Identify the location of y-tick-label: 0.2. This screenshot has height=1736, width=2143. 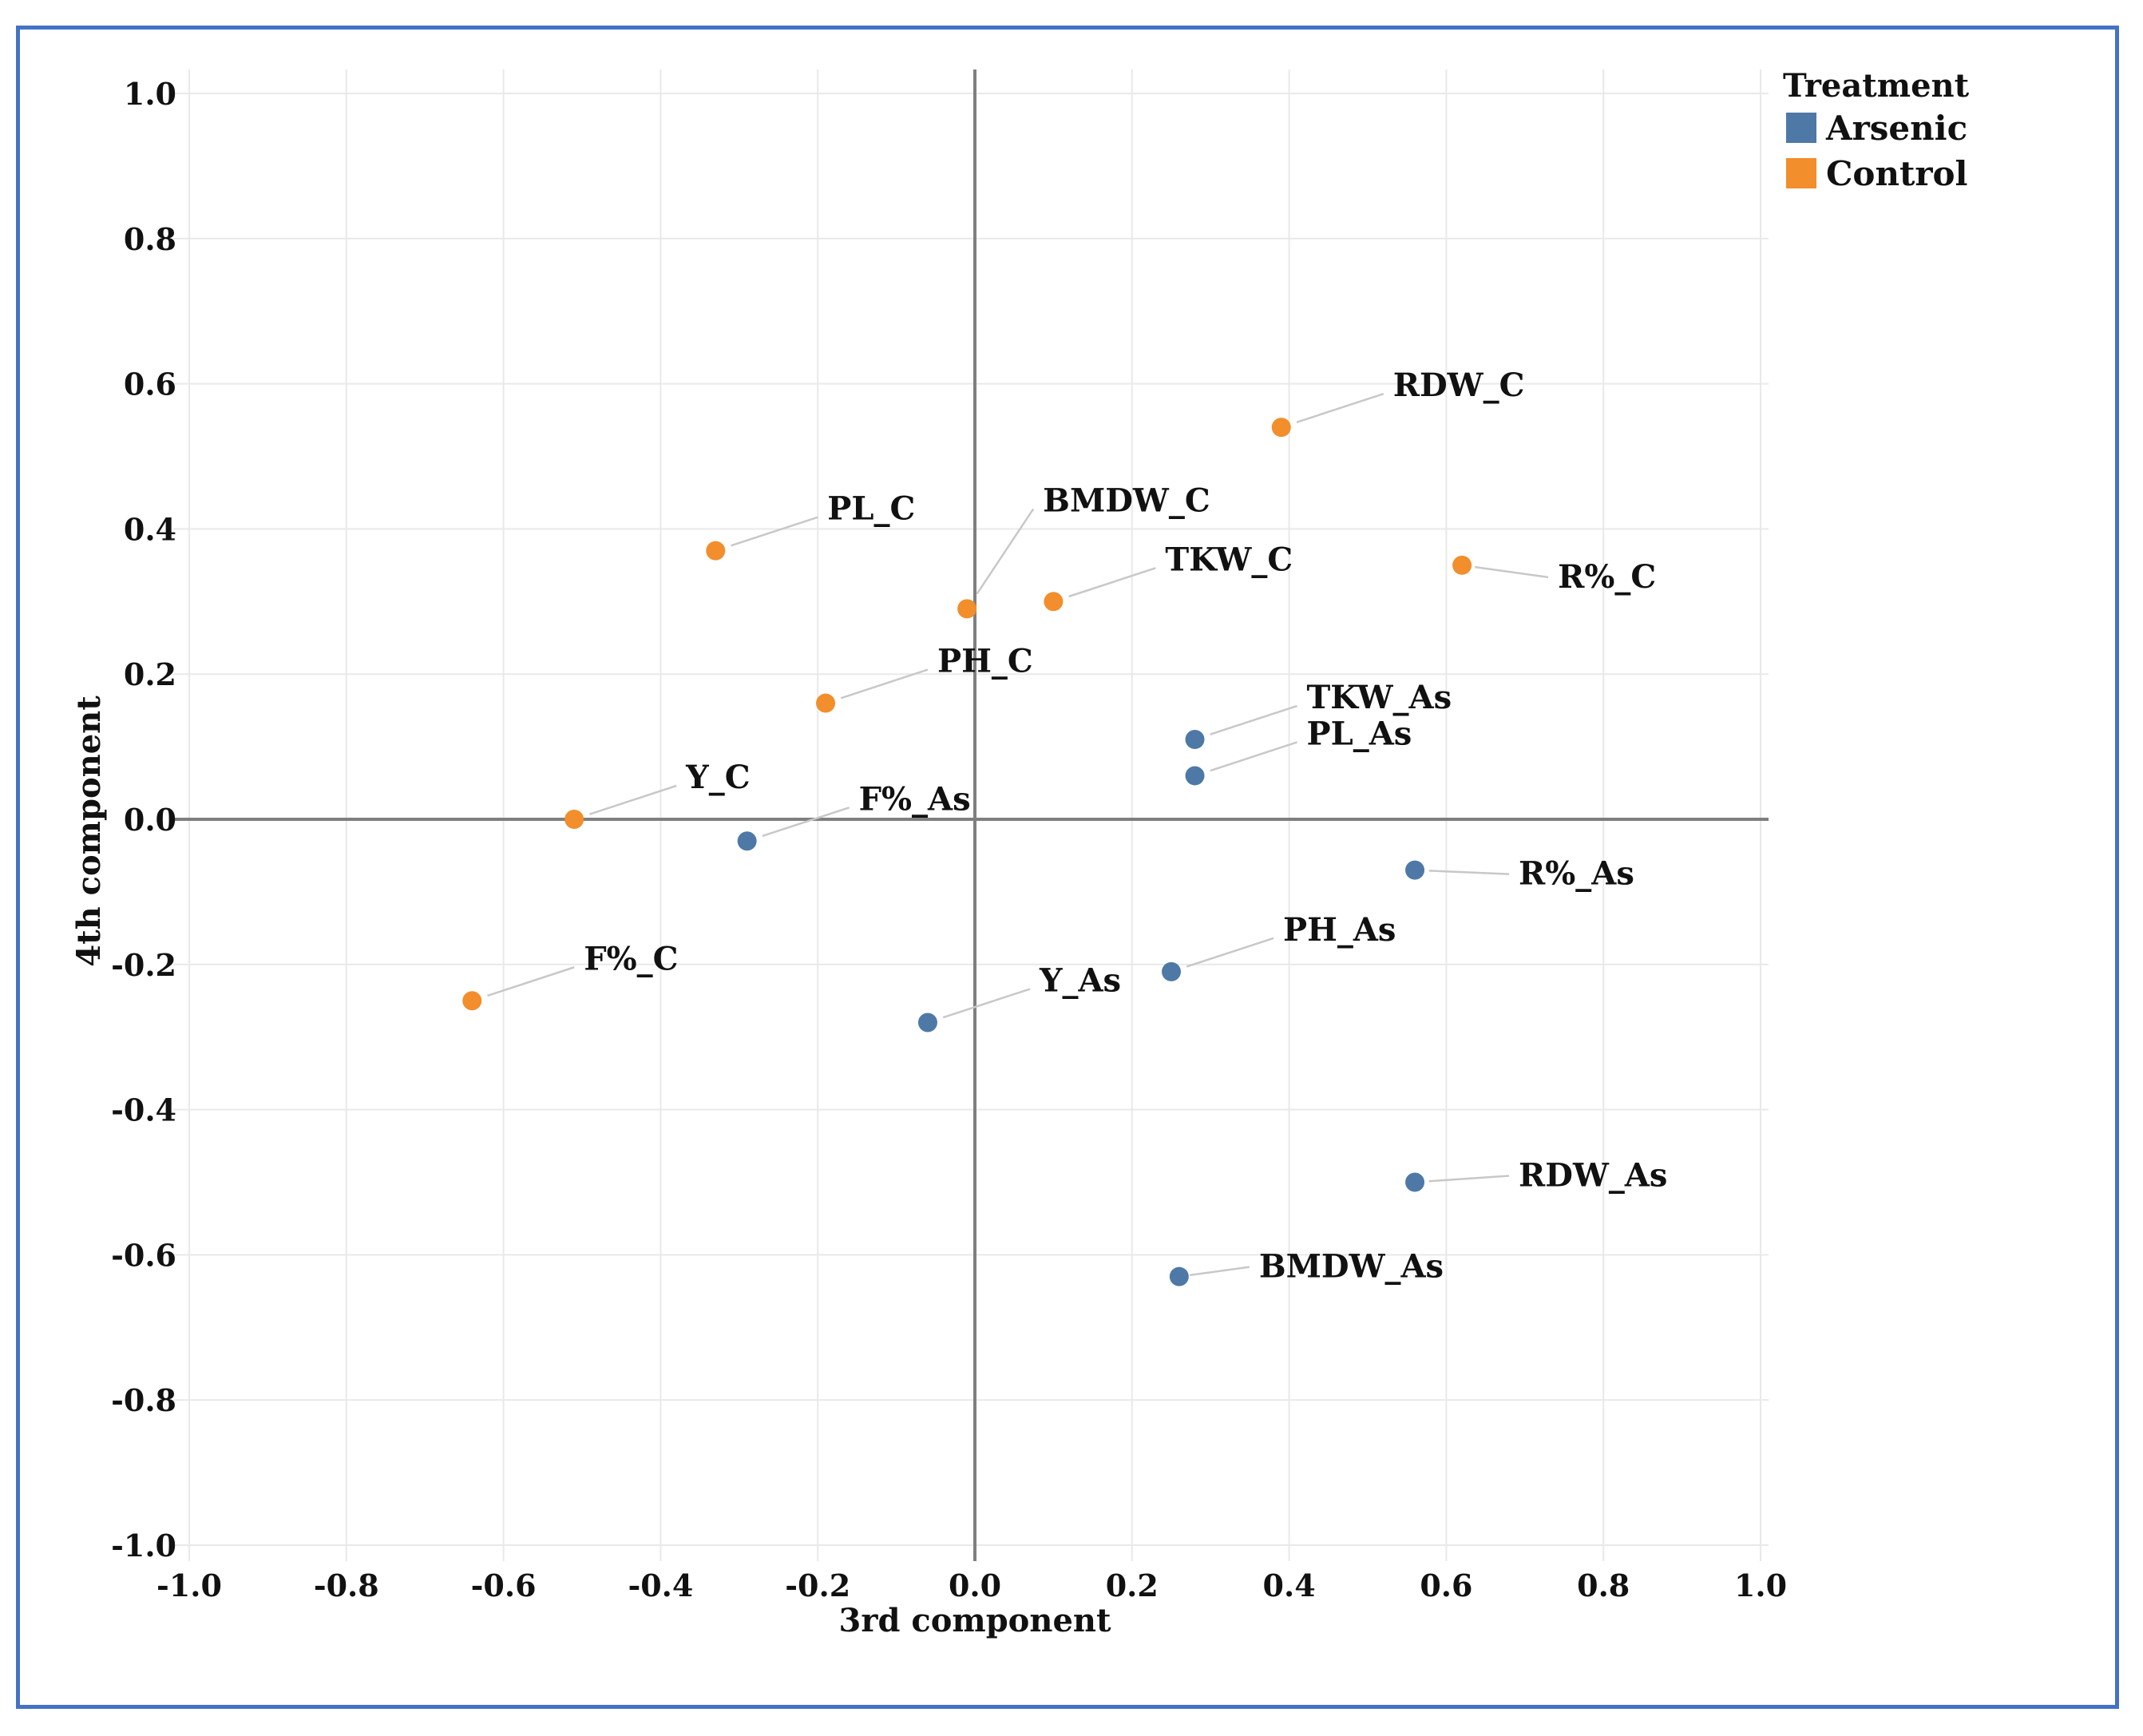
(150, 674).